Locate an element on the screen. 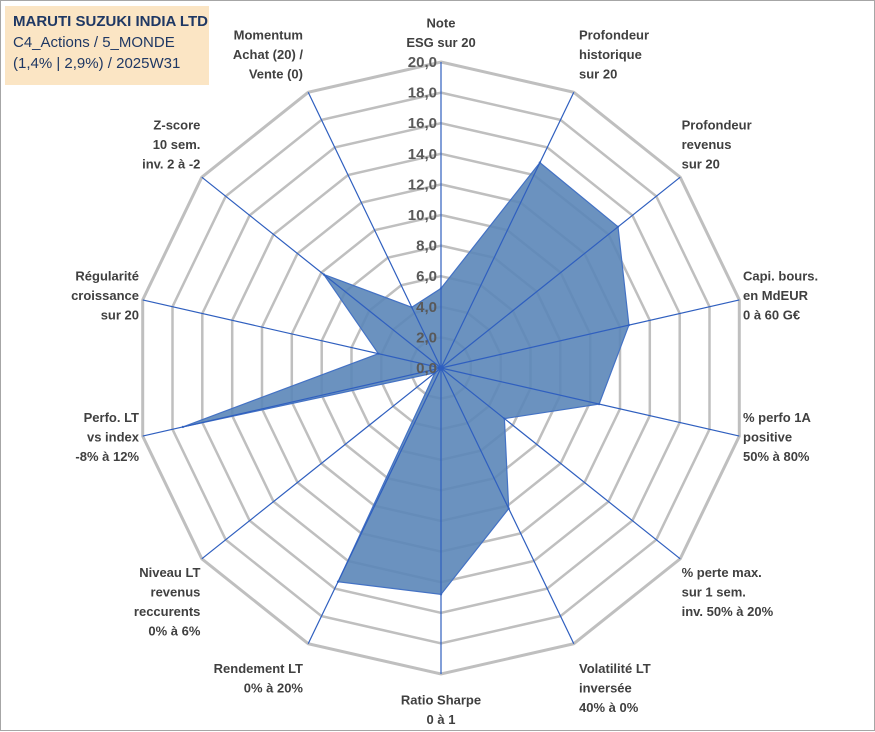 This screenshot has width=875, height=732. category-label-line: Z-score is located at coordinates (176, 125).